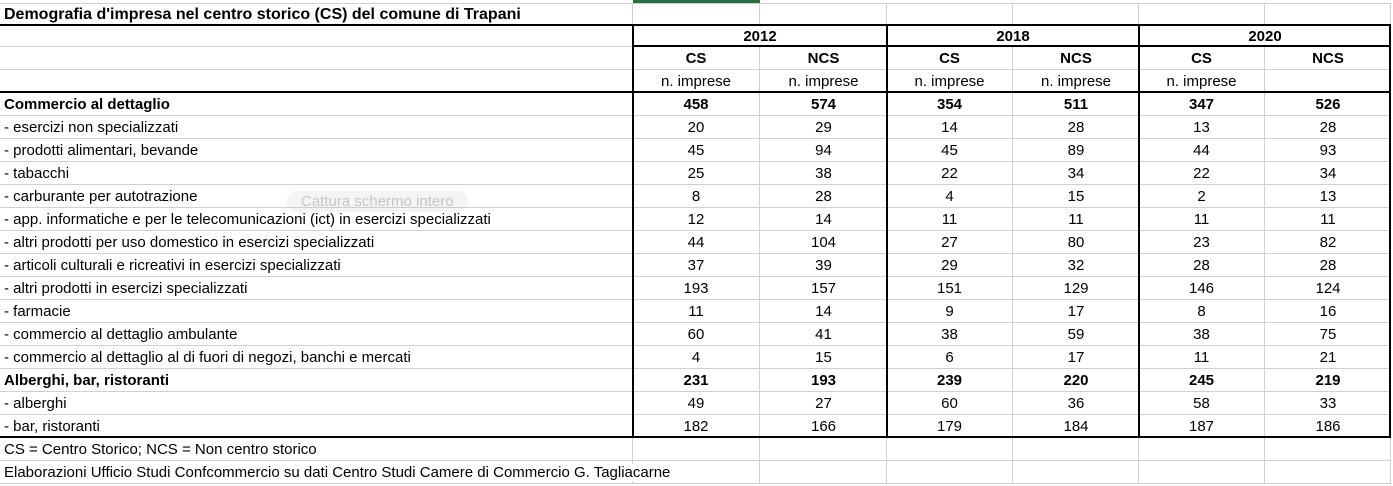 The width and height of the screenshot is (1393, 486). Describe the element at coordinates (1328, 242) in the screenshot. I see `value-cell: 82` at that location.